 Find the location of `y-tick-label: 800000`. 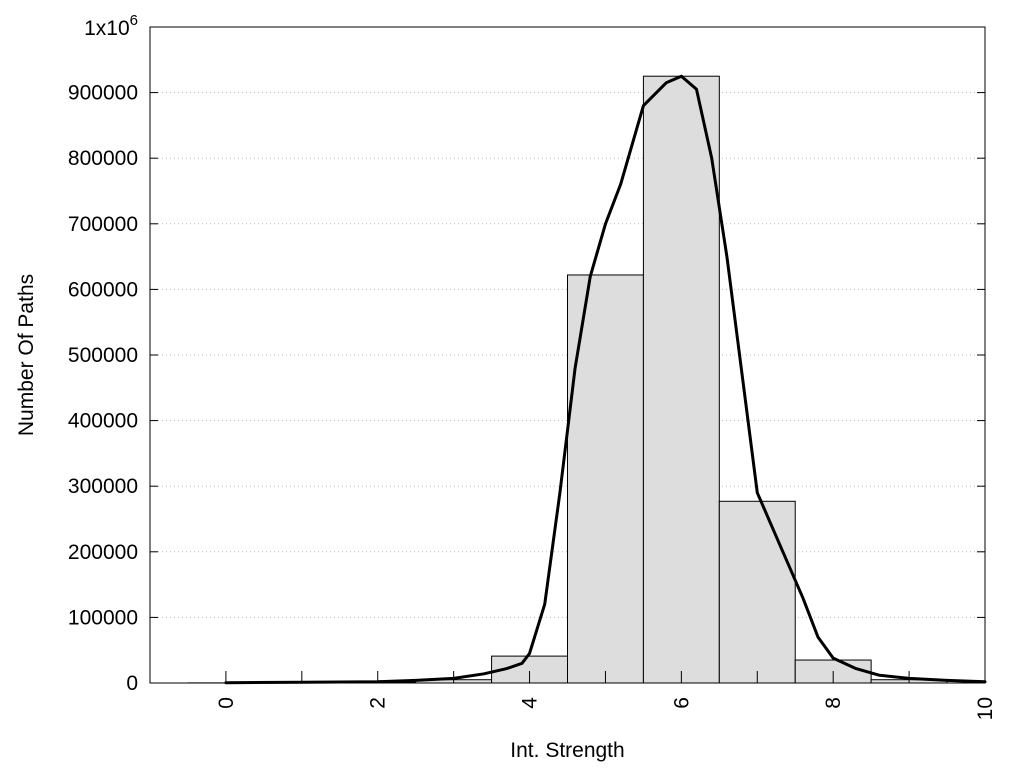

y-tick-label: 800000 is located at coordinates (103, 158).